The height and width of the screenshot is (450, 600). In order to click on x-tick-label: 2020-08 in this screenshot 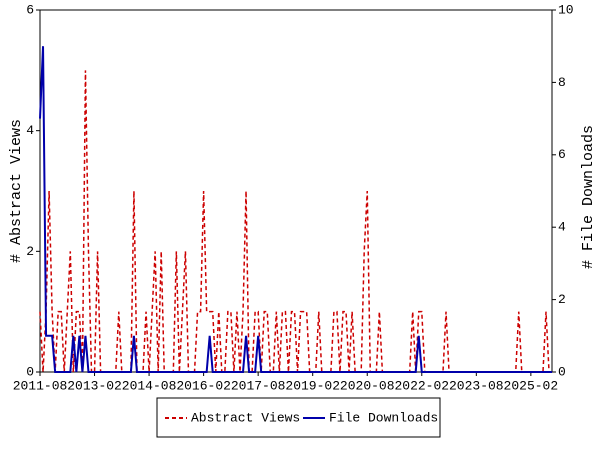, I will do `click(367, 385)`.